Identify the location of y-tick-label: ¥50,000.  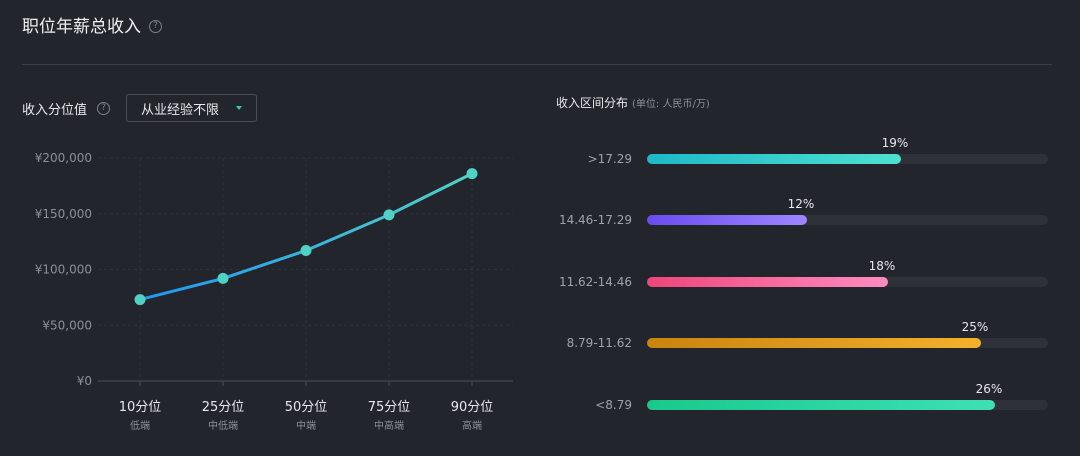
(67, 325).